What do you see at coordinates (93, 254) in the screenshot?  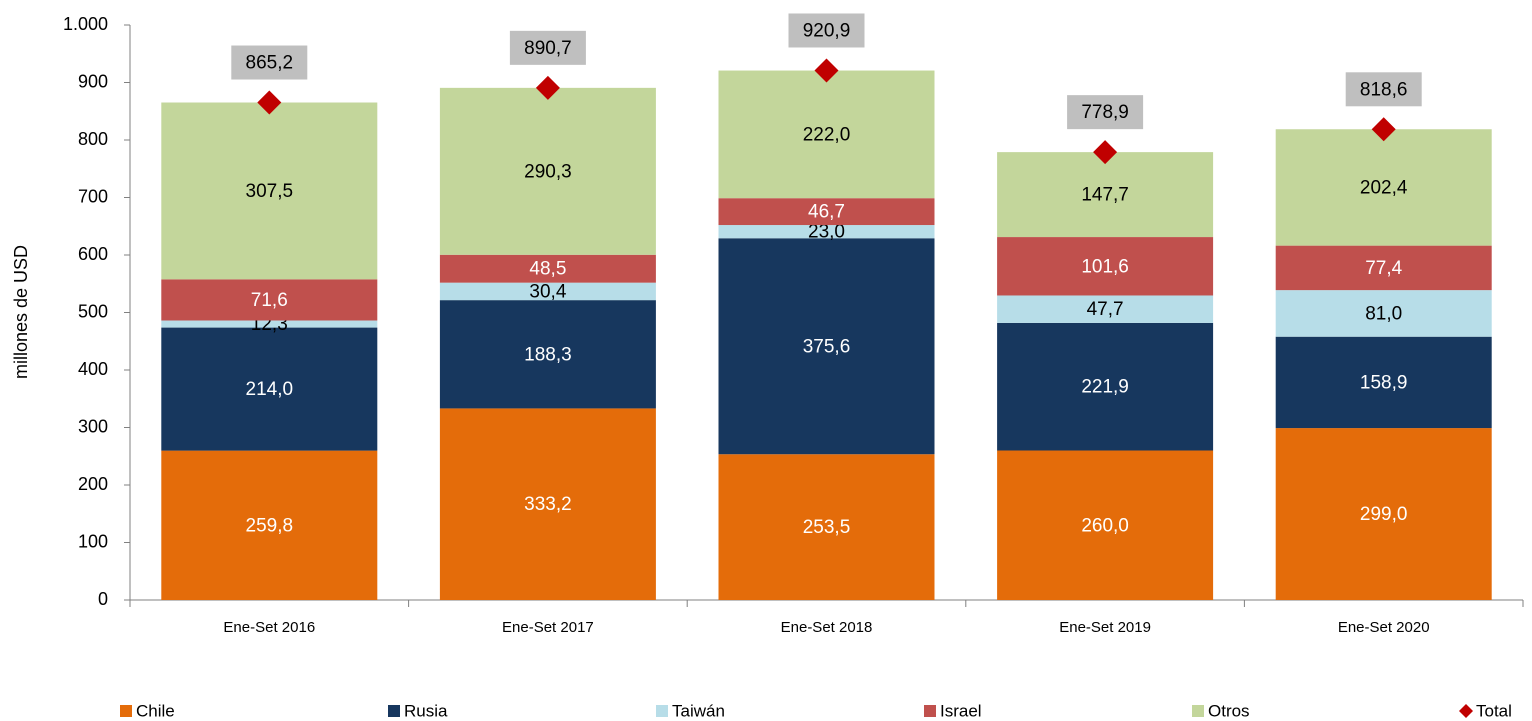 I see `y-tick-label: 600` at bounding box center [93, 254].